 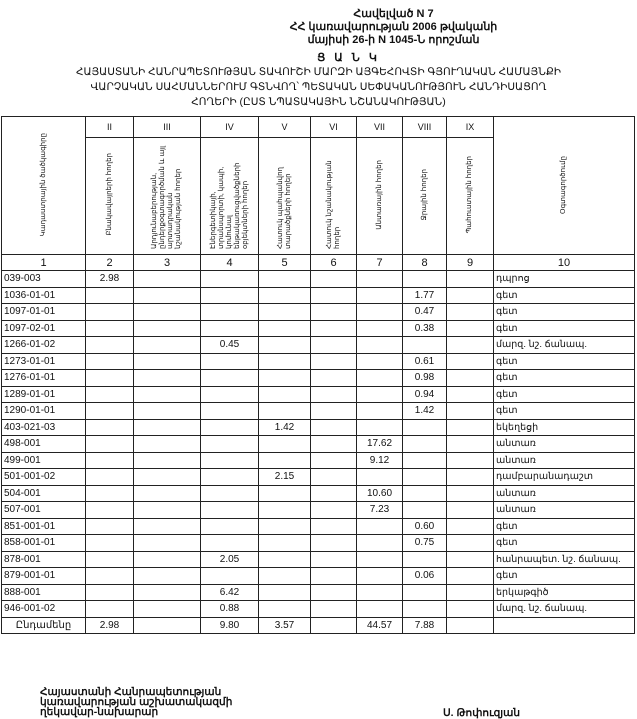 What do you see at coordinates (379, 127) in the screenshot?
I see `table-cell: VII` at bounding box center [379, 127].